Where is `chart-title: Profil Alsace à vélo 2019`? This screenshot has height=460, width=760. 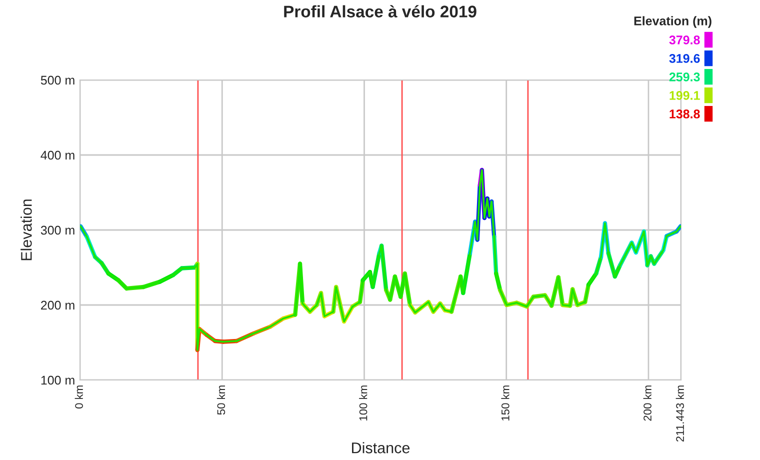
chart-title: Profil Alsace à vélo 2019 is located at coordinates (380, 11).